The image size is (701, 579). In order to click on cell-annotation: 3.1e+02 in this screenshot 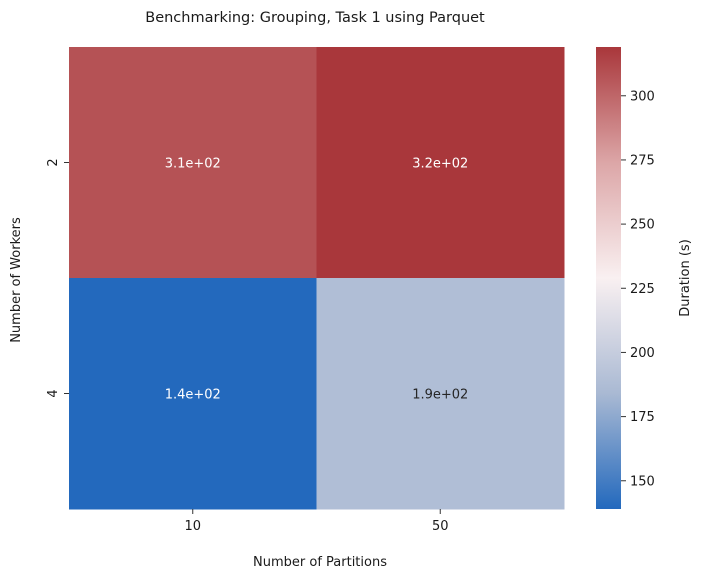, I will do `click(193, 164)`.